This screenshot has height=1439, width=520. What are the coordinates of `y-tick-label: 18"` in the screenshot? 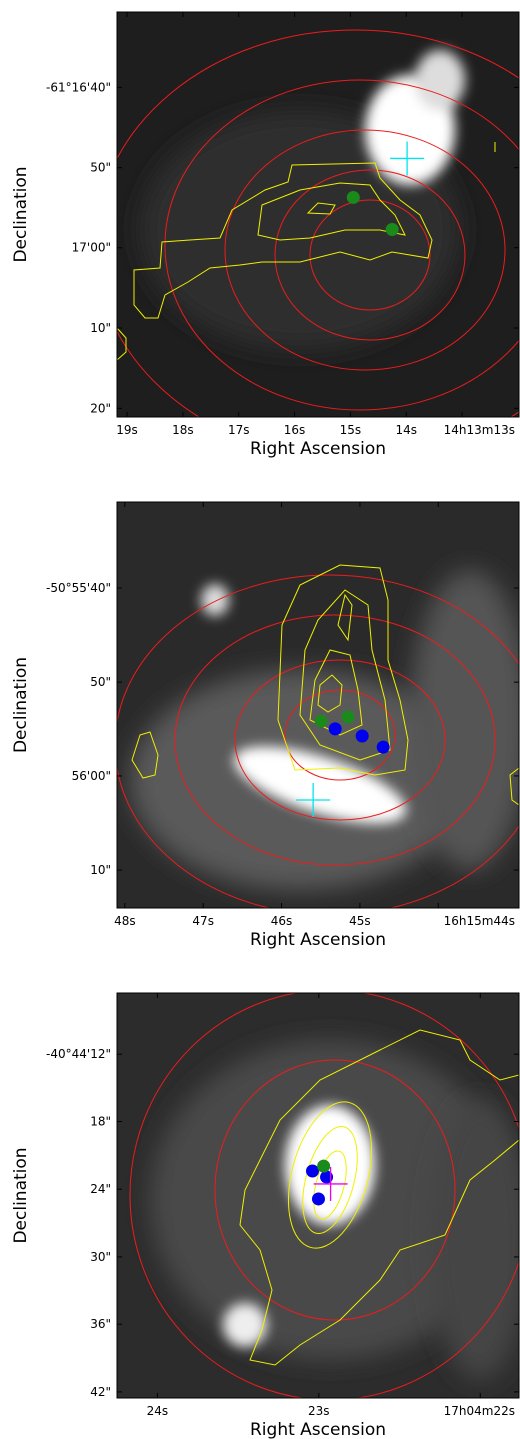 It's located at (100, 1122).